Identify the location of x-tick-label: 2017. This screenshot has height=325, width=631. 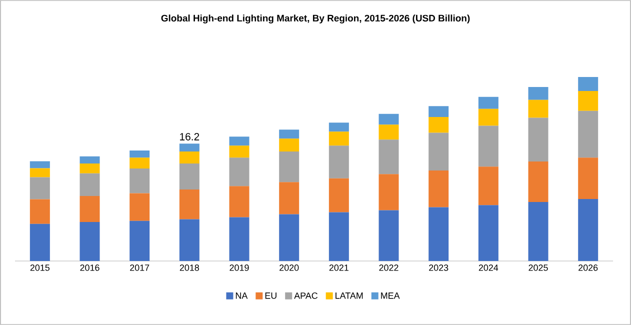
(140, 267).